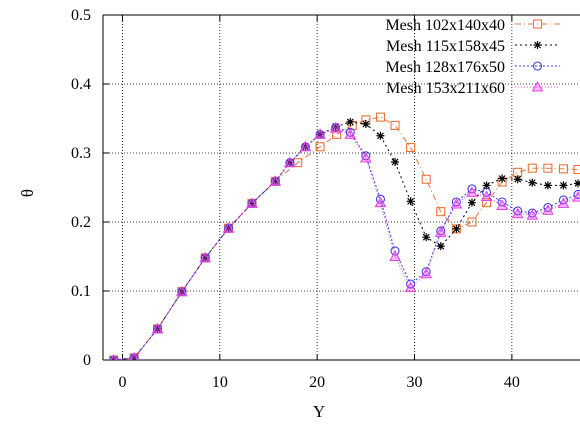 The image size is (580, 424). What do you see at coordinates (512, 382) in the screenshot?
I see `x-tick-label: 40` at bounding box center [512, 382].